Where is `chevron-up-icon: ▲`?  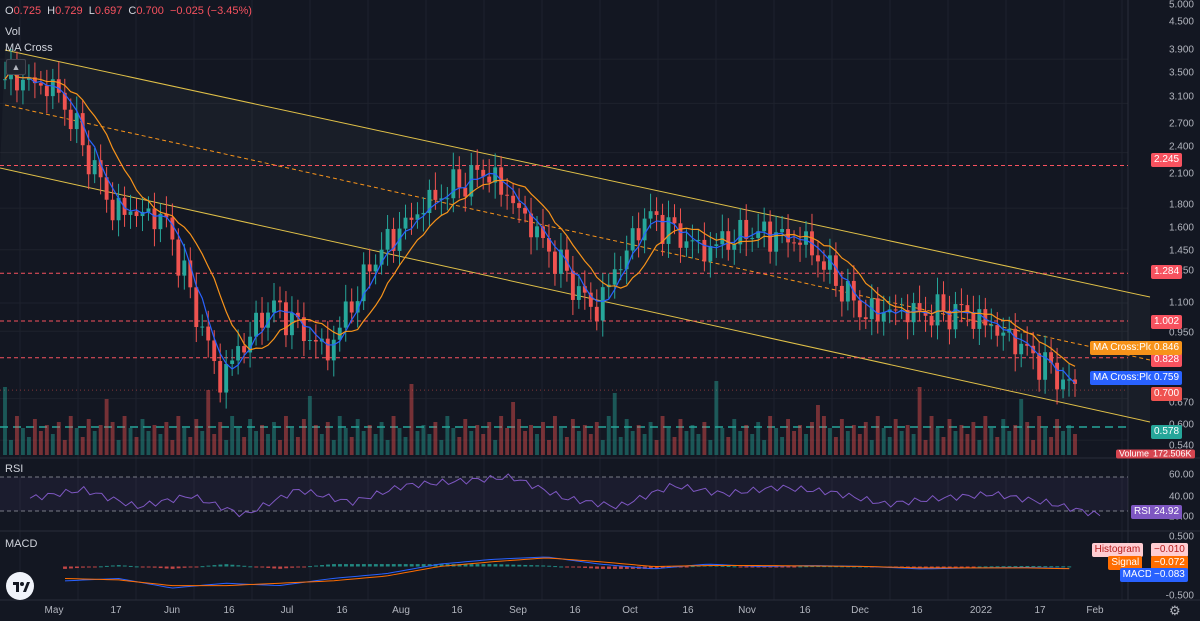
chevron-up-icon: ▲ is located at coordinates (16, 67).